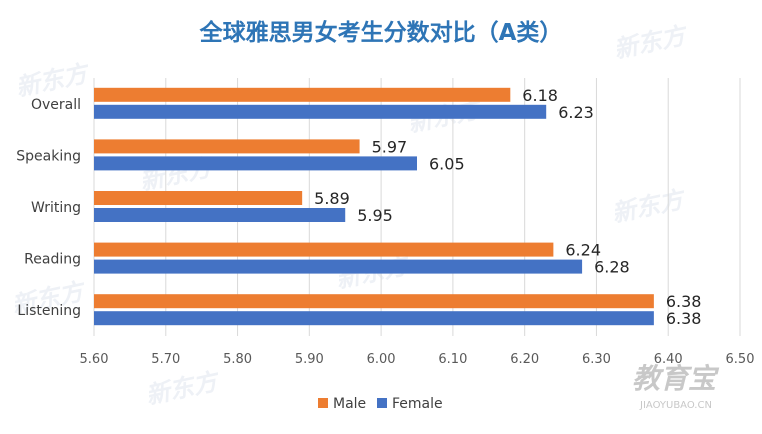  Describe the element at coordinates (381, 32) in the screenshot. I see `chart-title: 全球雅思男女考生分数对比（A类）` at that location.